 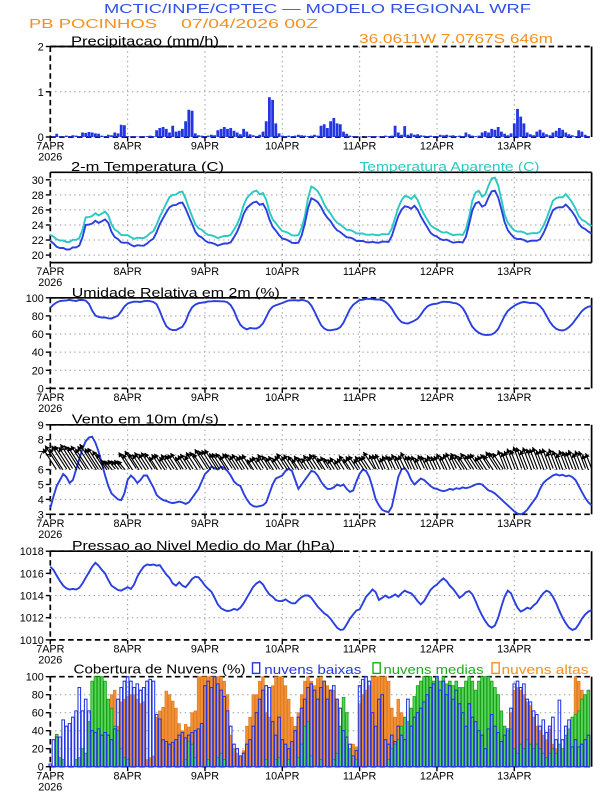 What do you see at coordinates (41, 500) in the screenshot?
I see `svg-text: 4` at bounding box center [41, 500].